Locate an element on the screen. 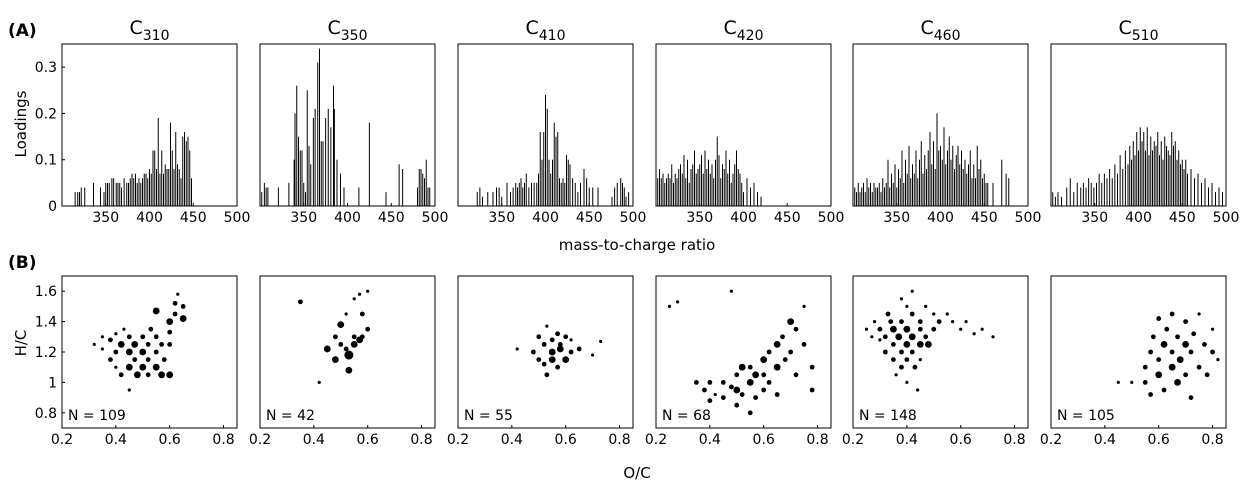 Image resolution: width=1240 pixels, height=486 pixels. loadings-panel-3: 350 400 450 500 C410 is located at coordinates (551, 121).